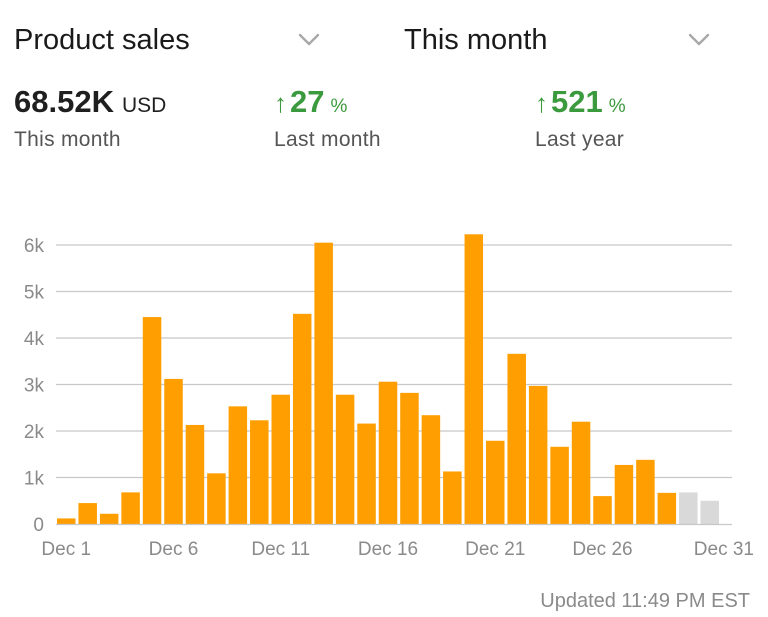 This screenshot has height=617, width=768. Describe the element at coordinates (38, 525) in the screenshot. I see `y-tick-label: 0` at that location.